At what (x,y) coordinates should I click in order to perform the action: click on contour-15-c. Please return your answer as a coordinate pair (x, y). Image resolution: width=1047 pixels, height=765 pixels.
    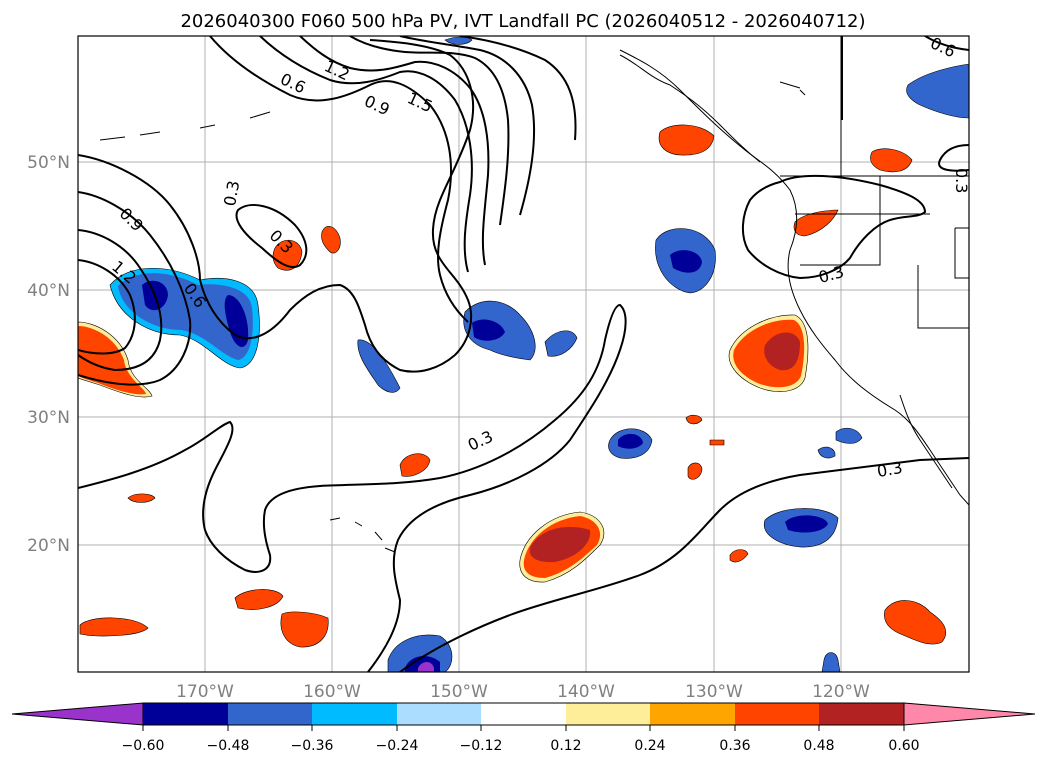
    Looking at the image, I should click on (518, 88).